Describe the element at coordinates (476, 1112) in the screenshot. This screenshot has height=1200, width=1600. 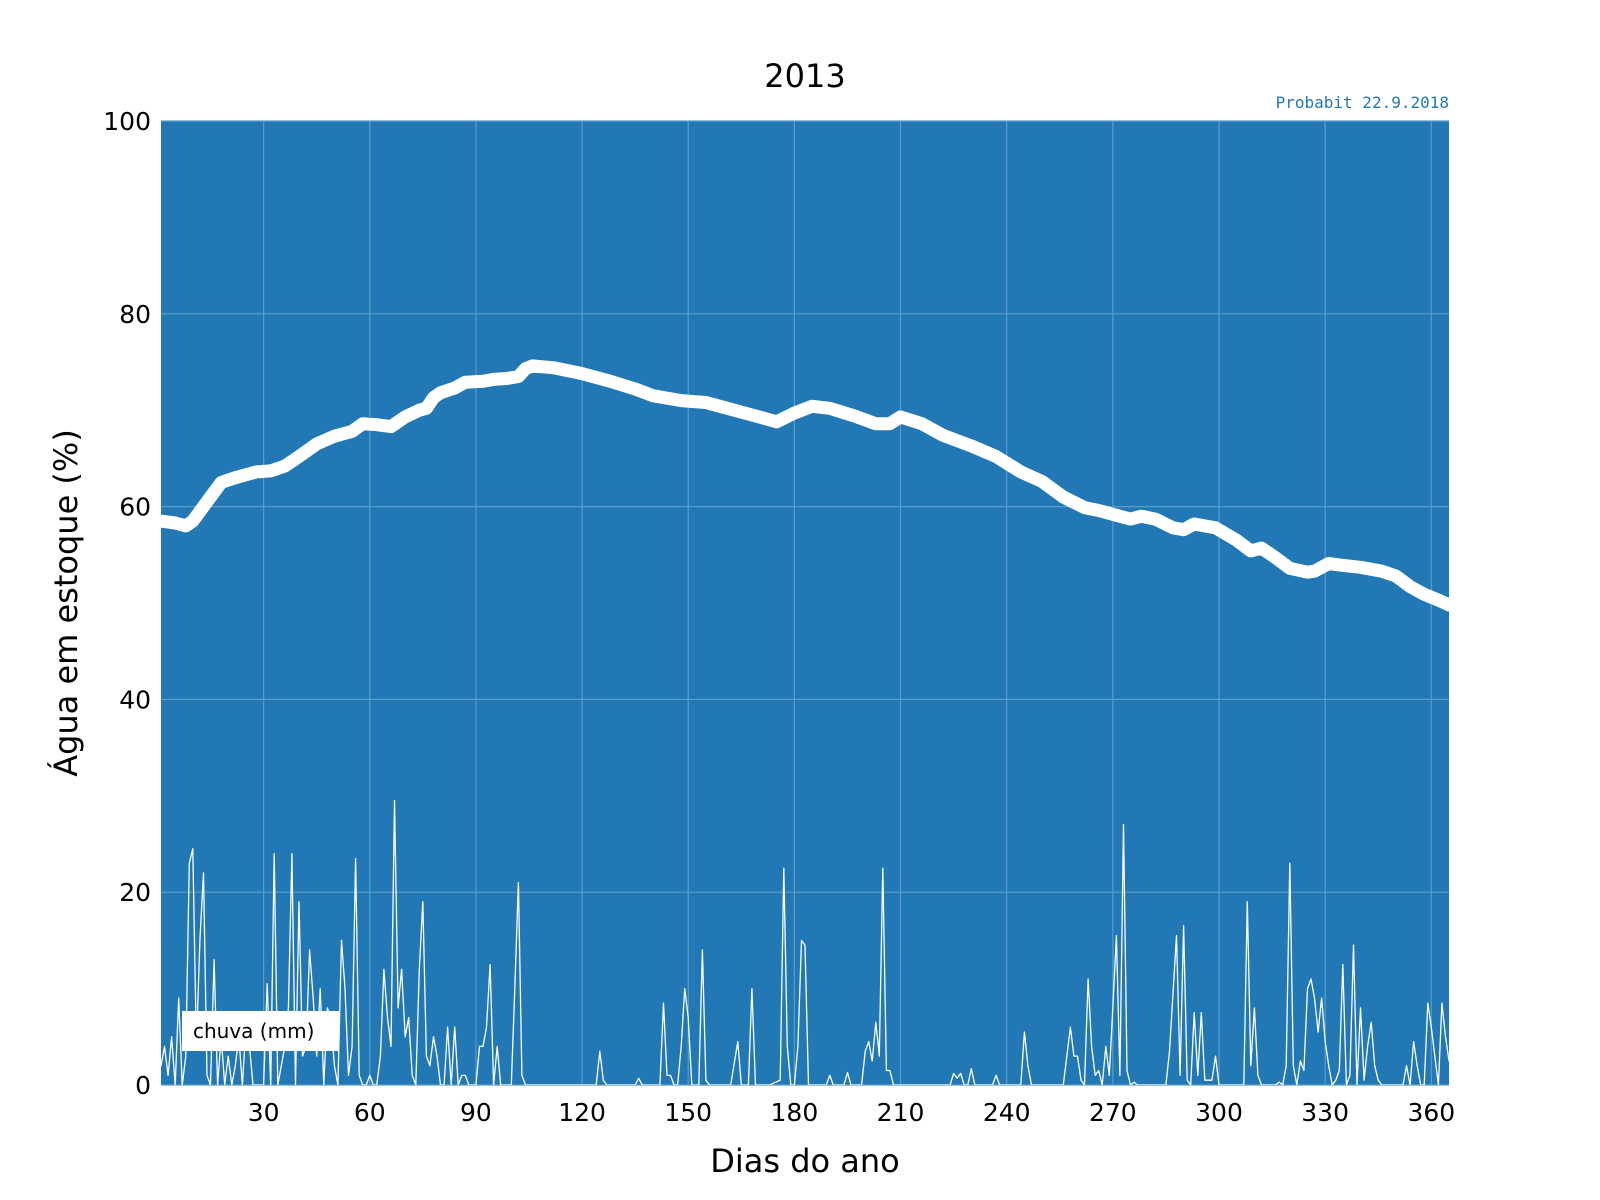
I see `x-tick-label: 90` at that location.